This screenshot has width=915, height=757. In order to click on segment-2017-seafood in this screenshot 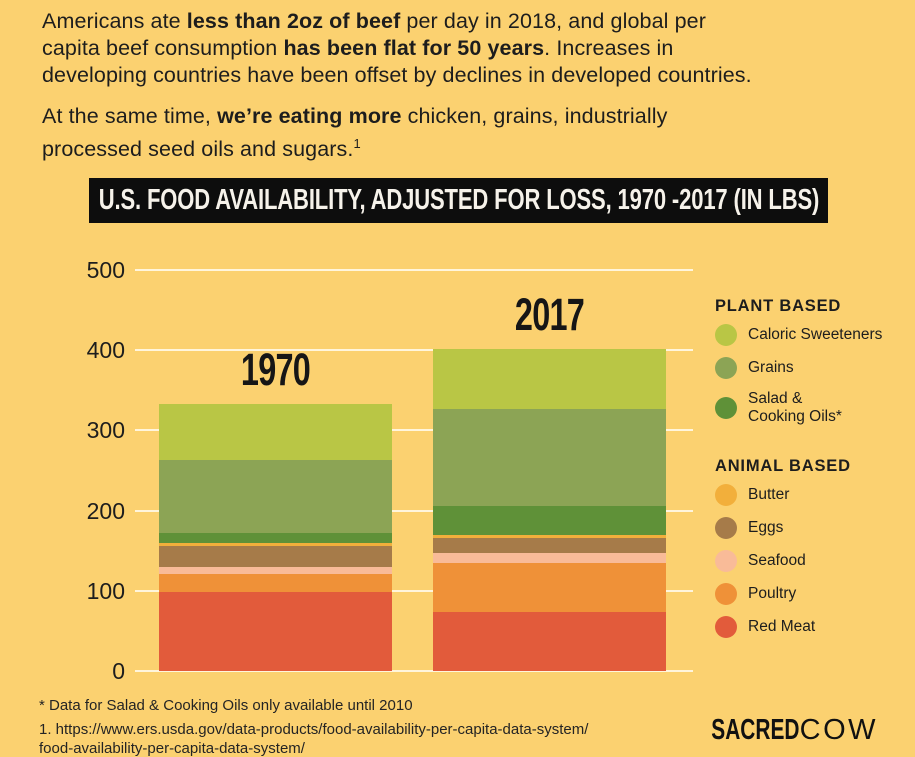, I will do `click(549, 558)`.